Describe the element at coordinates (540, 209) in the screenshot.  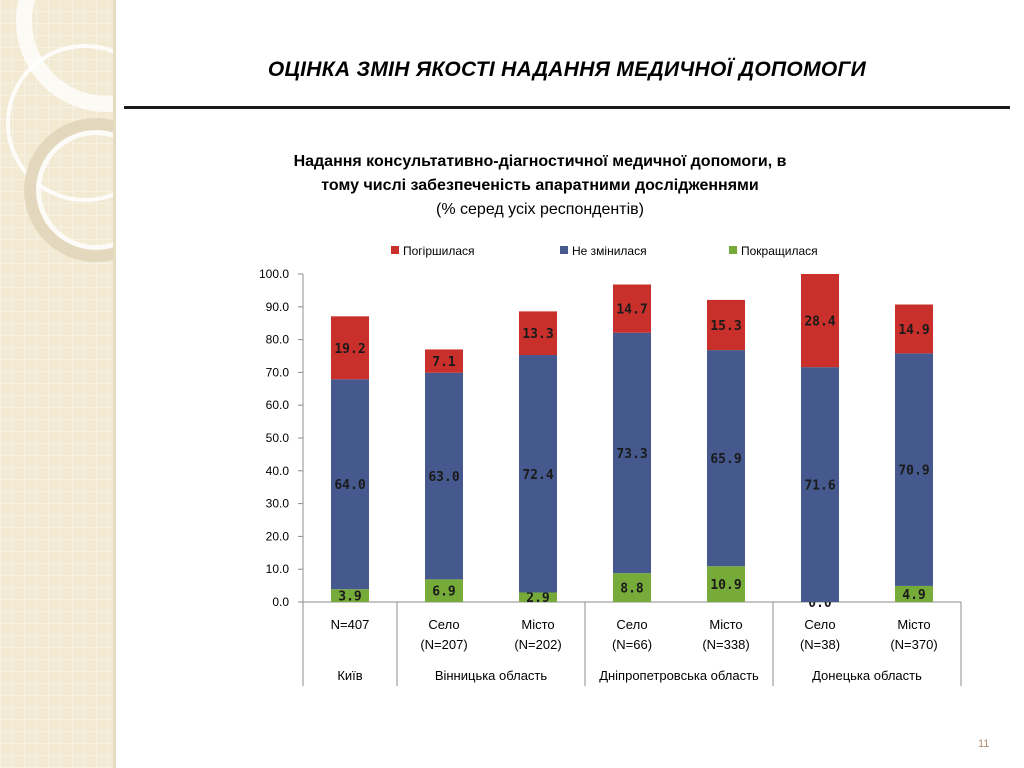
I see `chart-subtitle: (% серед усіх респондентів)` at that location.